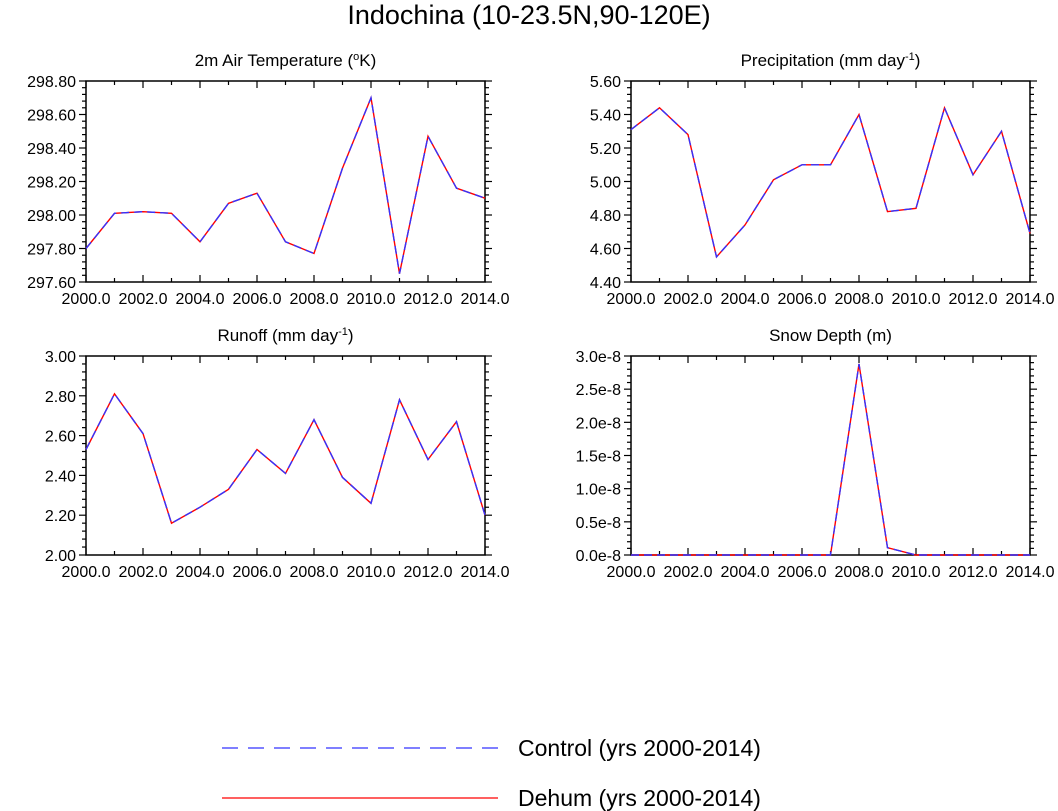 The image size is (1058, 811). Describe the element at coordinates (51, 116) in the screenshot. I see `y-tick-label: 298.60` at that location.